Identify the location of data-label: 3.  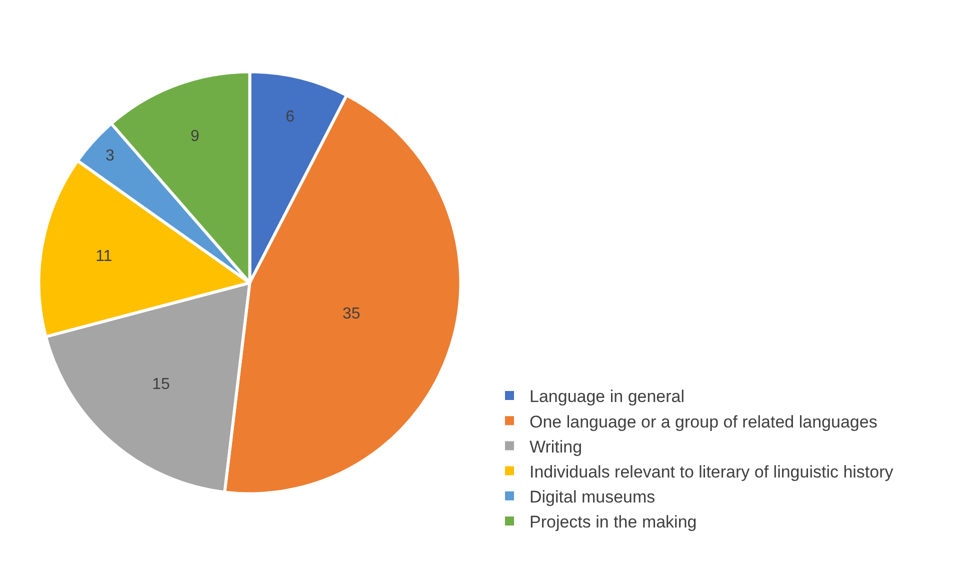
(109, 156).